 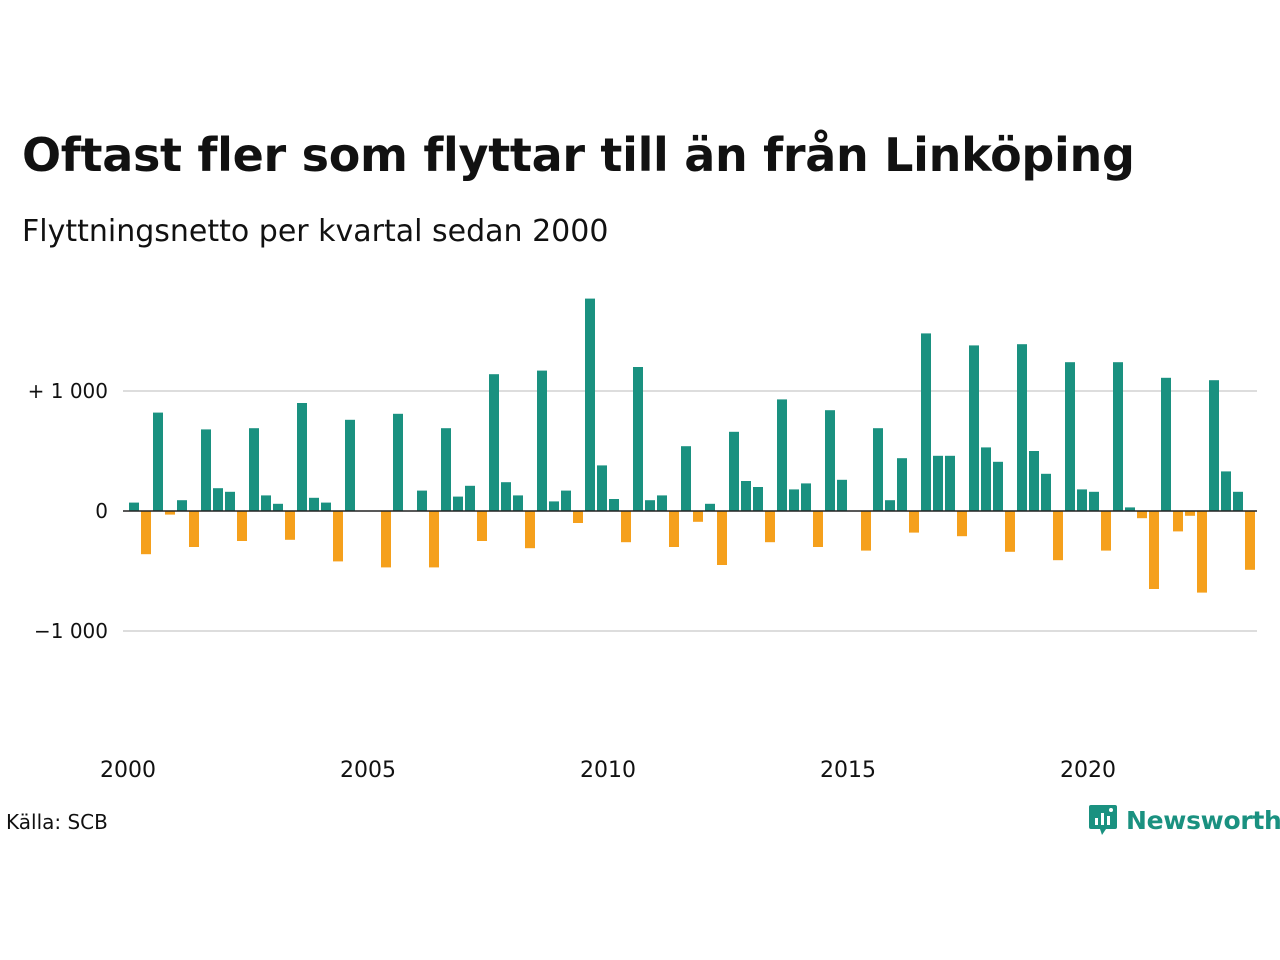 I want to click on source-note: Källa: SCB, so click(x=57, y=822).